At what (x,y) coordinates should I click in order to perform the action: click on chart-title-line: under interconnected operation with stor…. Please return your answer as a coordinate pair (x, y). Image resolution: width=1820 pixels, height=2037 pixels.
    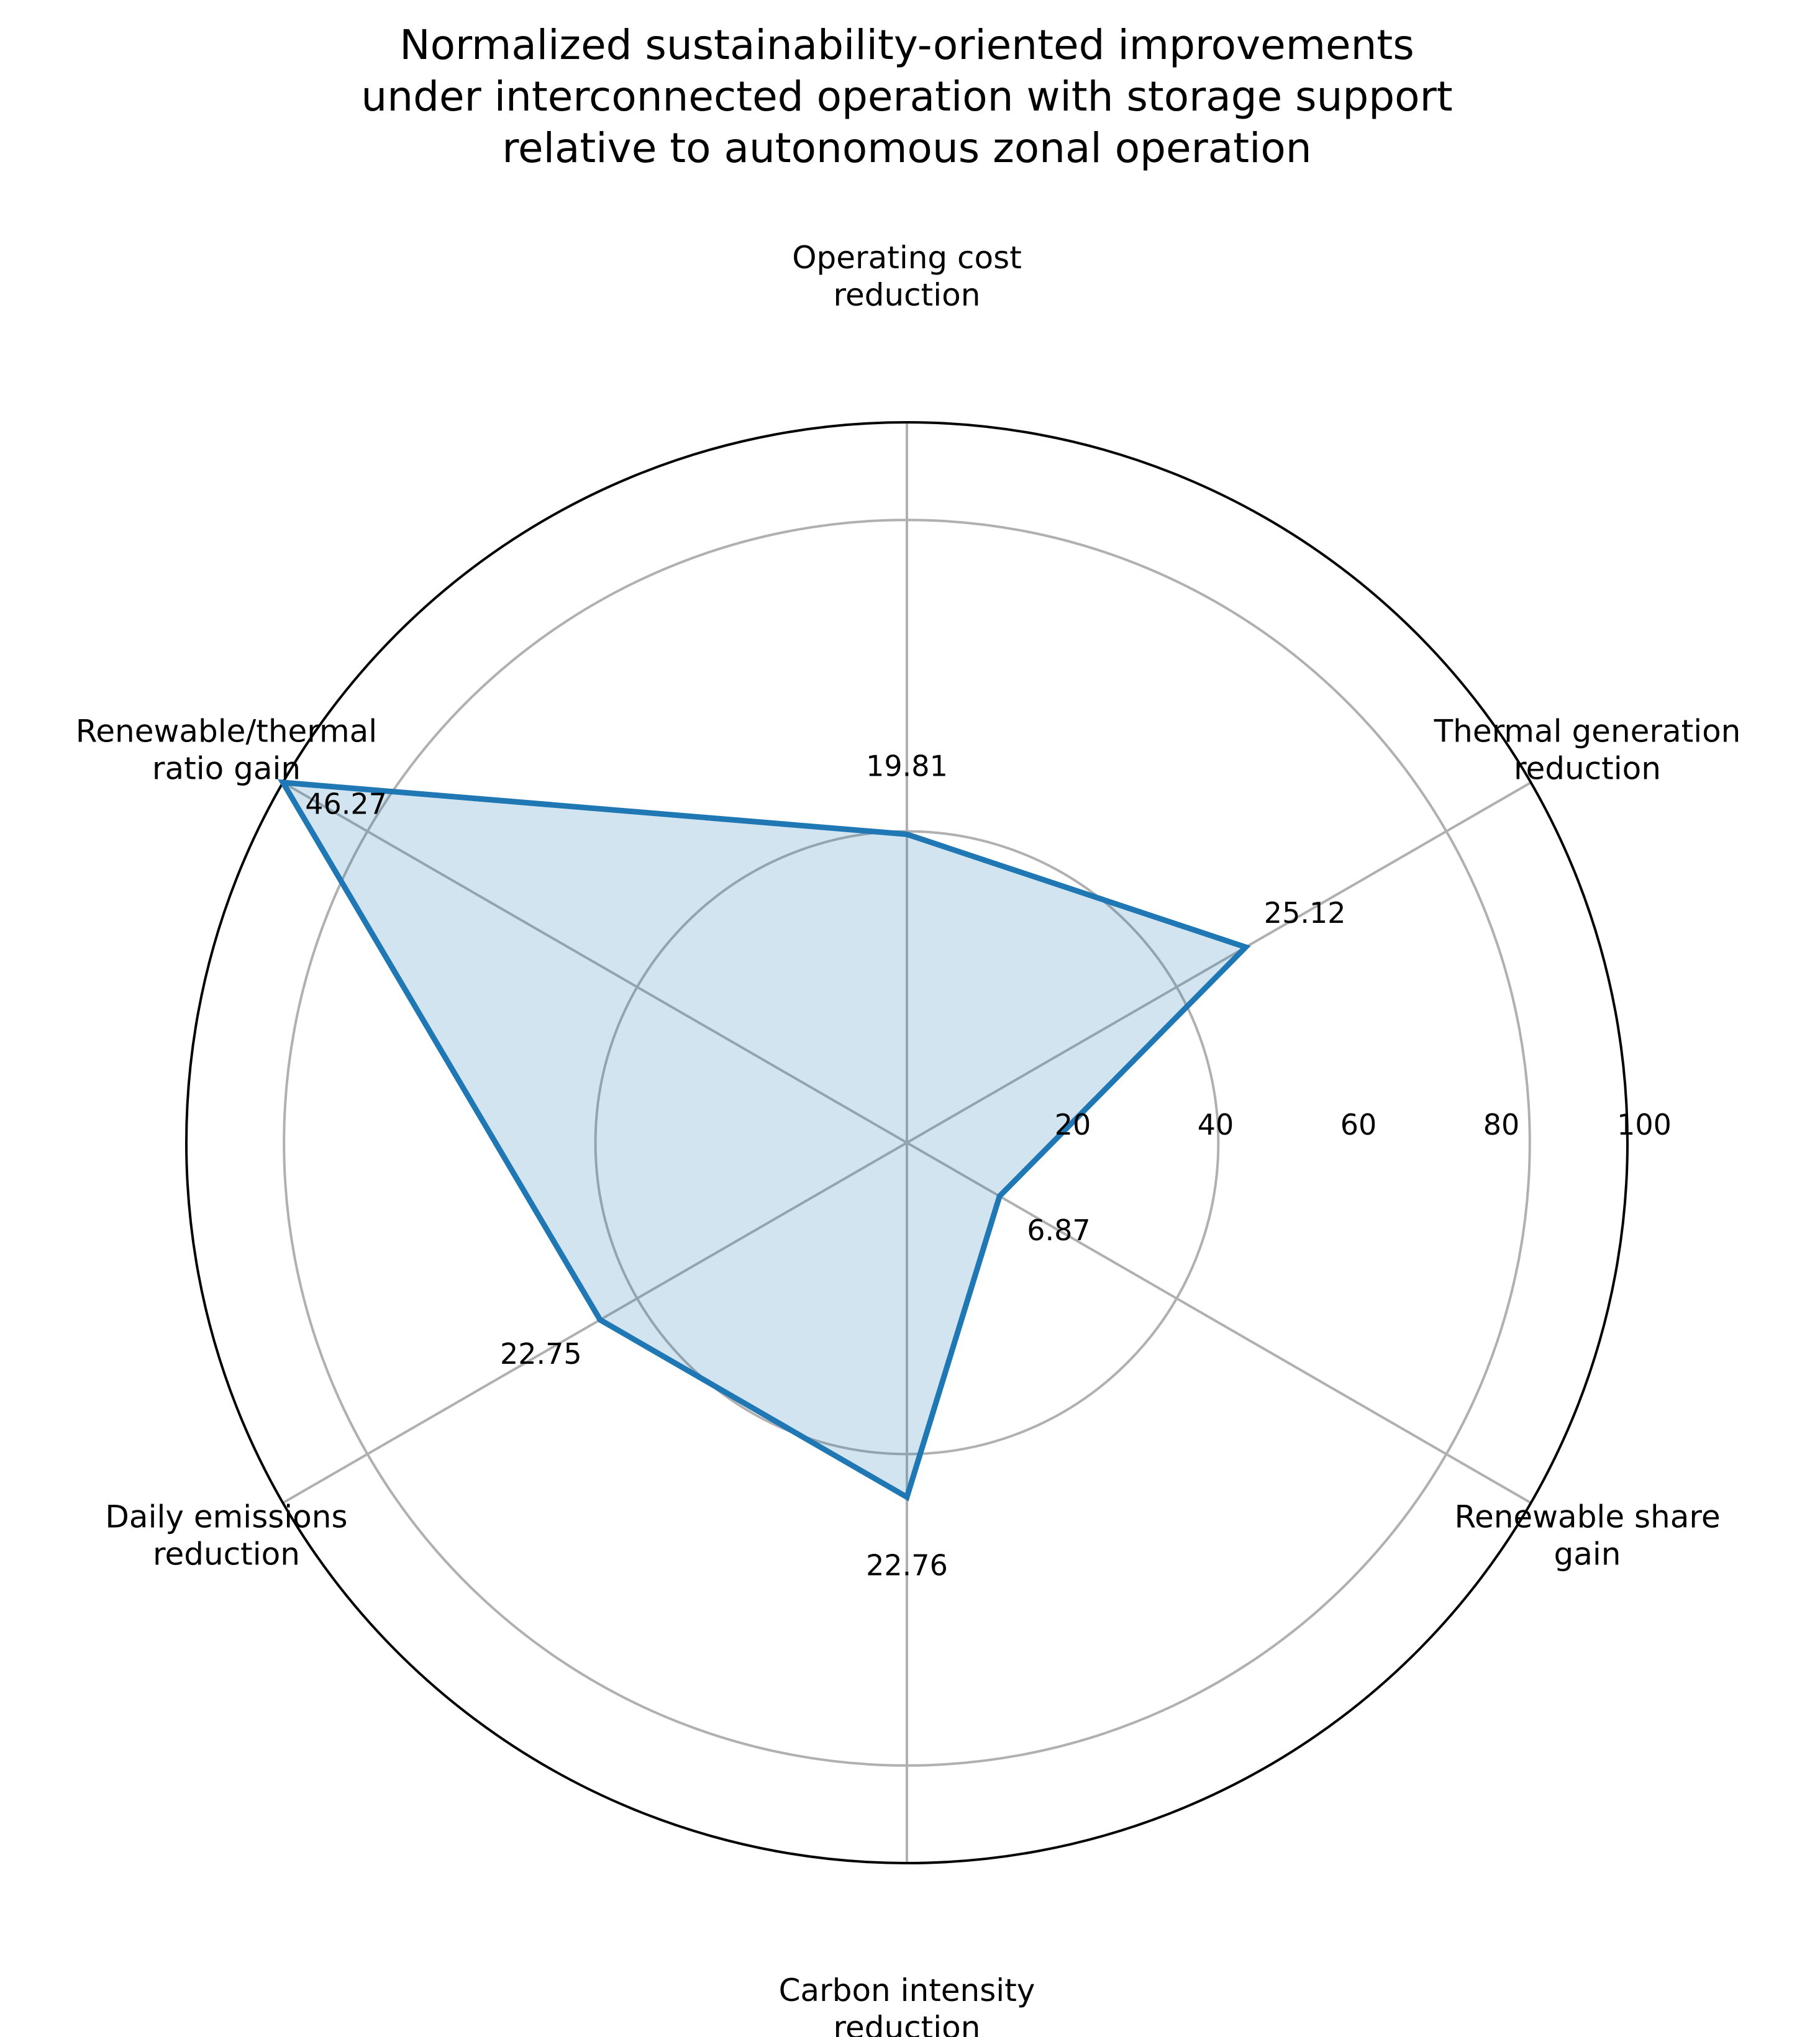
    Looking at the image, I should click on (907, 97).